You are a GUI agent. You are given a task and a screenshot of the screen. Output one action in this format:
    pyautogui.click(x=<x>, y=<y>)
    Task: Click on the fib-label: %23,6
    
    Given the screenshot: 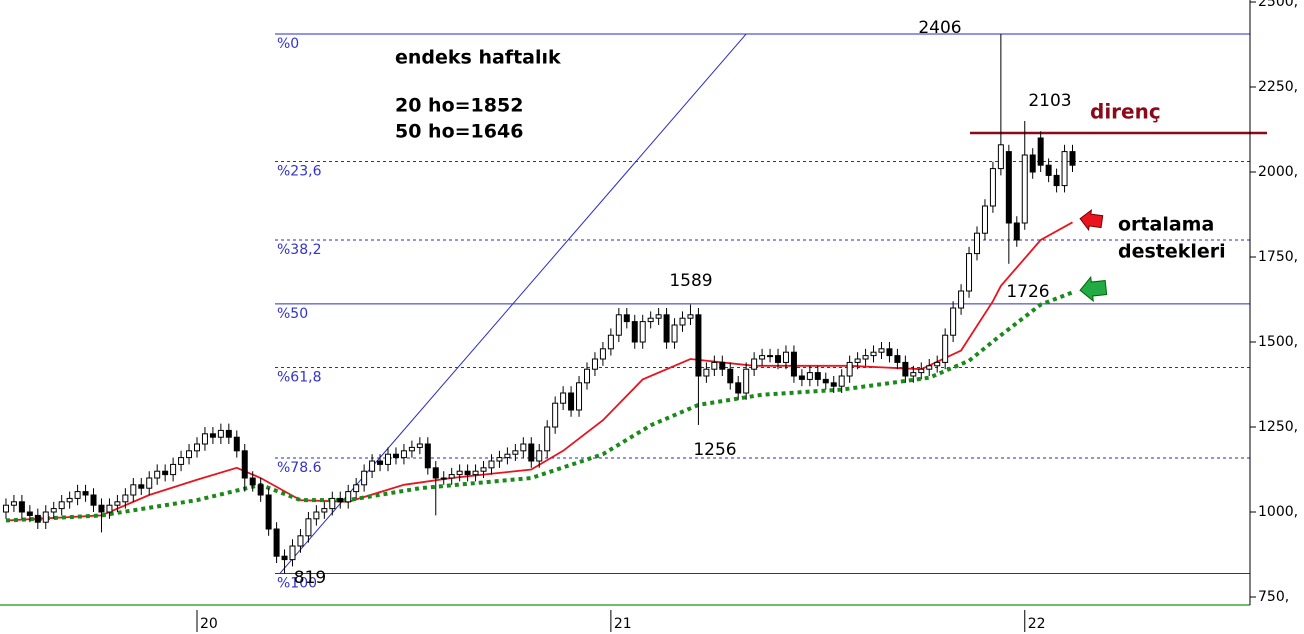 What is the action you would take?
    pyautogui.click(x=299, y=171)
    